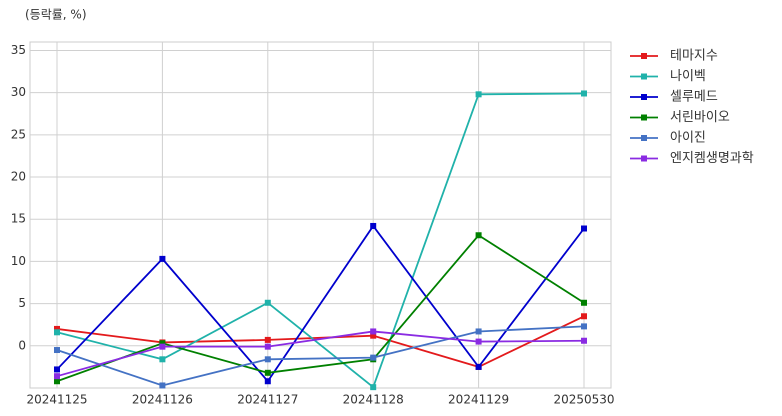  Describe the element at coordinates (18, 92) in the screenshot. I see `y-tick-label: 30` at that location.